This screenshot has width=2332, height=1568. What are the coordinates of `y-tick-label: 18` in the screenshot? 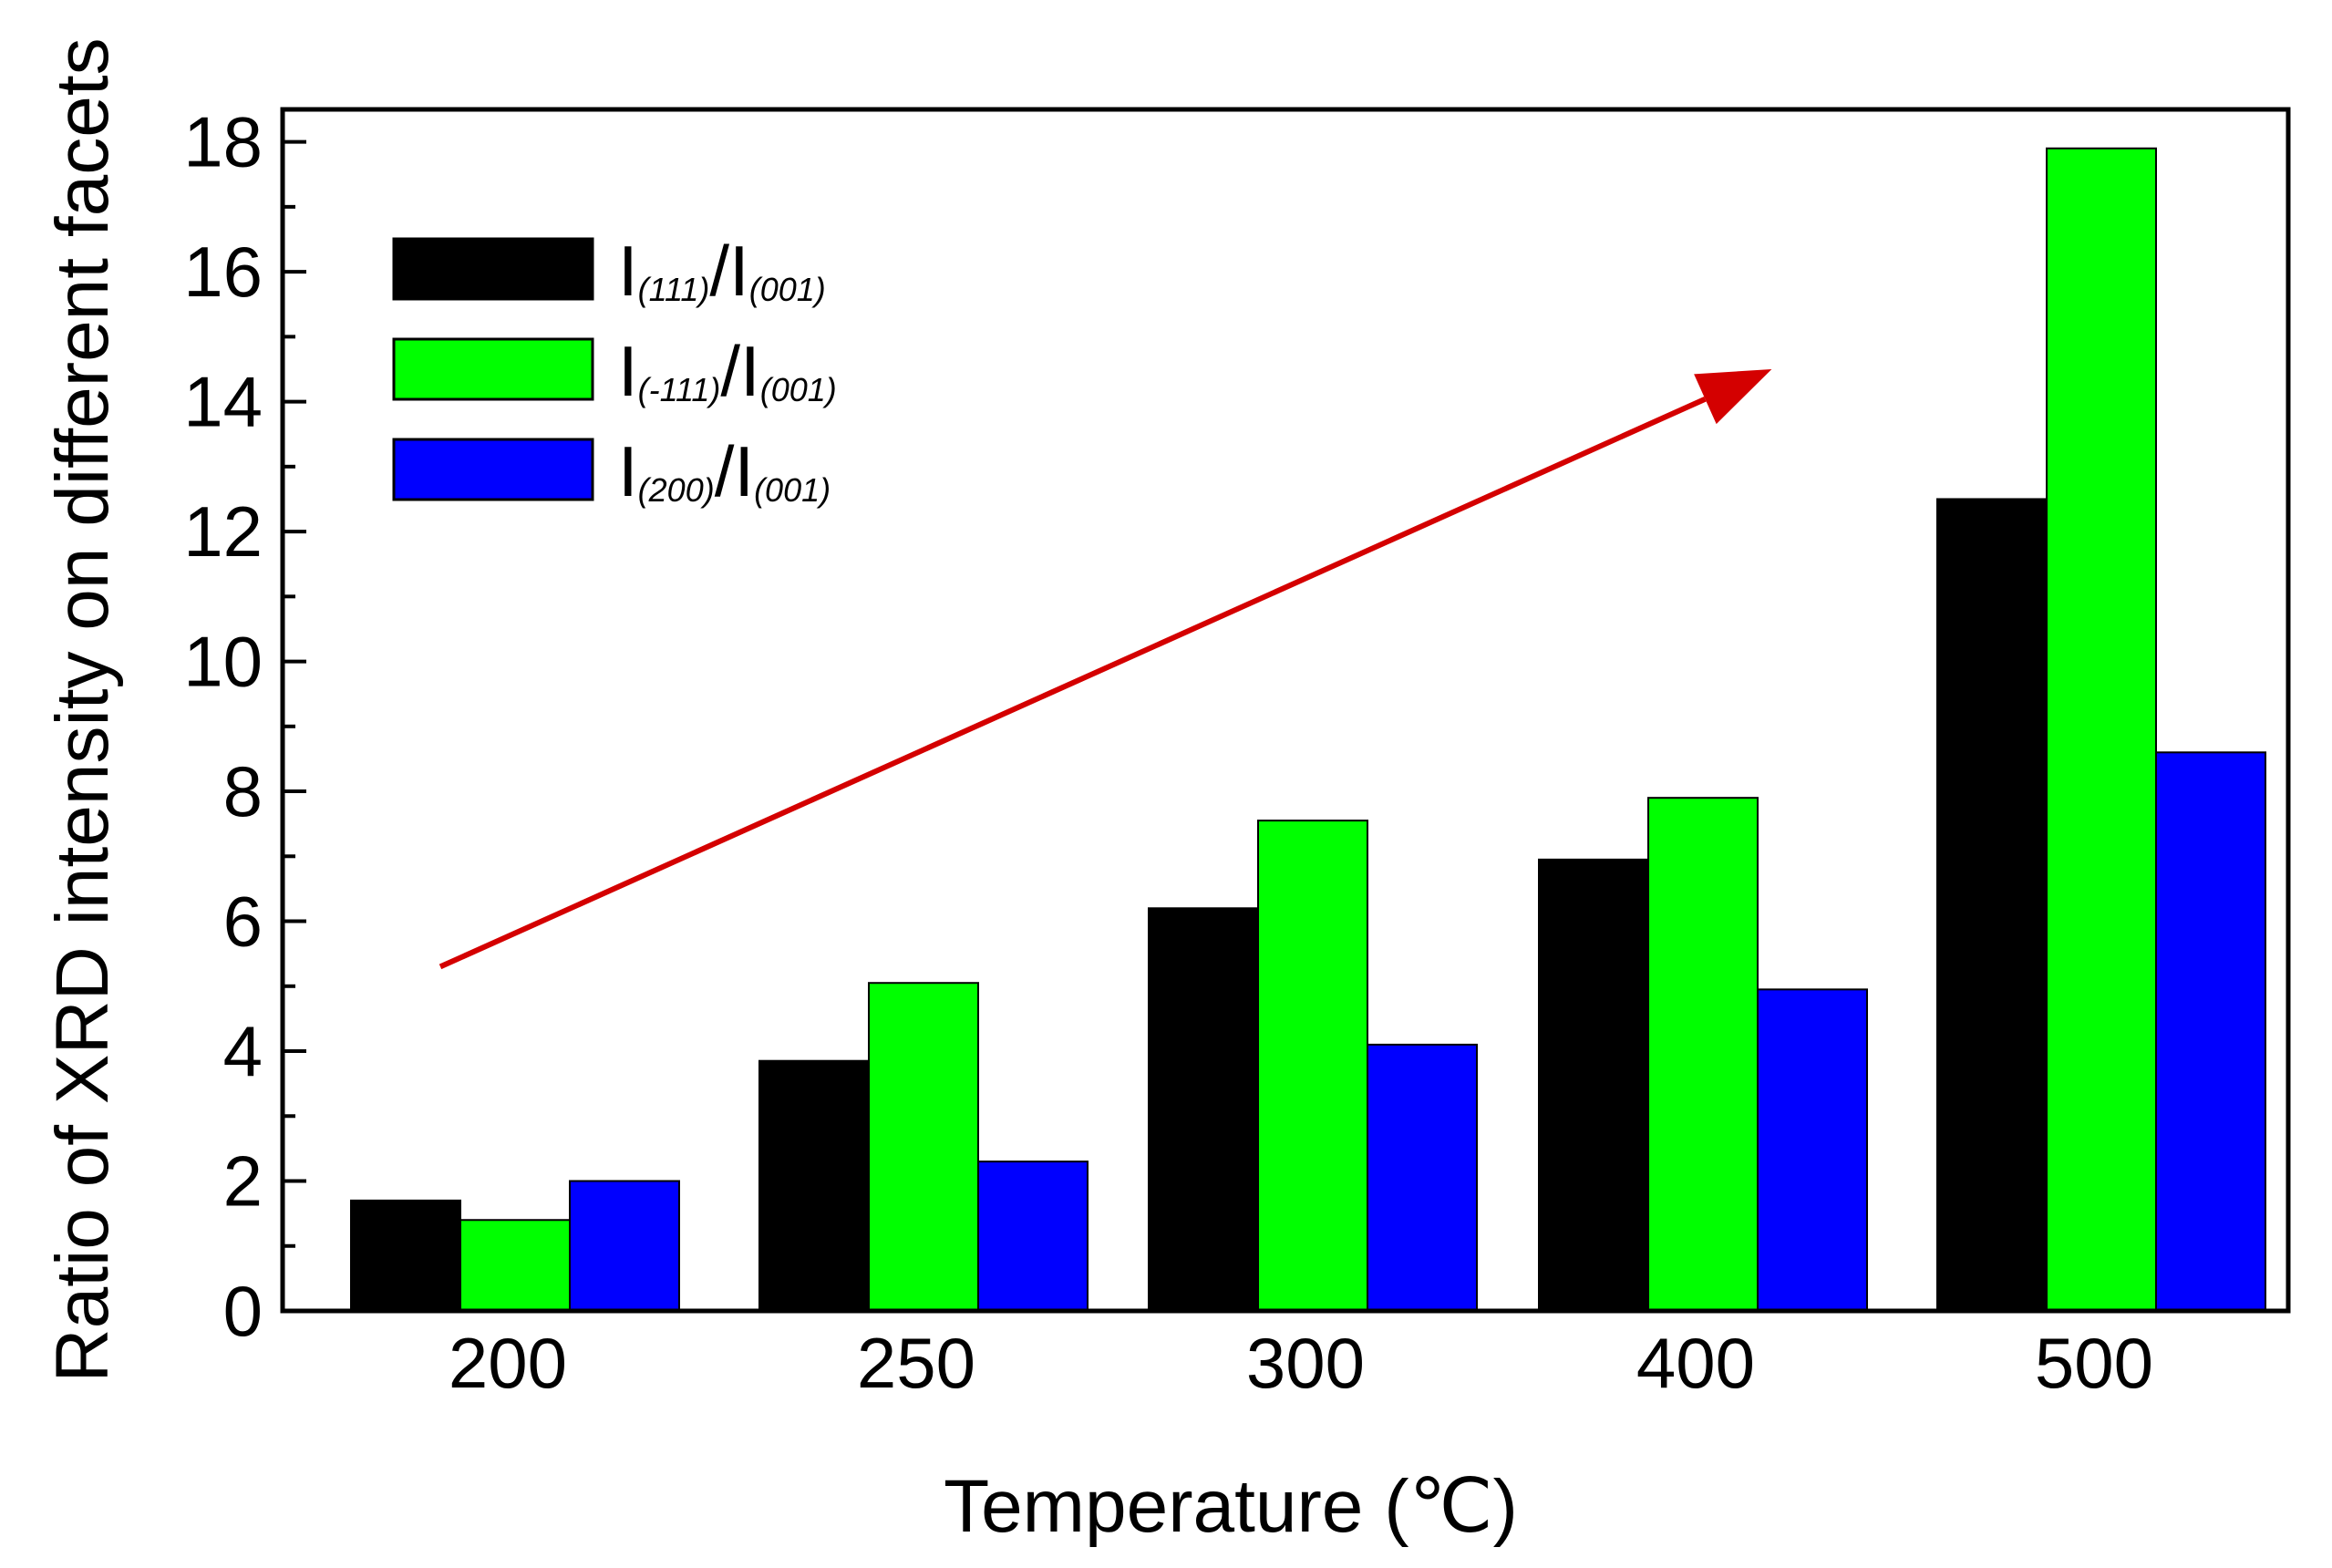 It's located at (223, 142).